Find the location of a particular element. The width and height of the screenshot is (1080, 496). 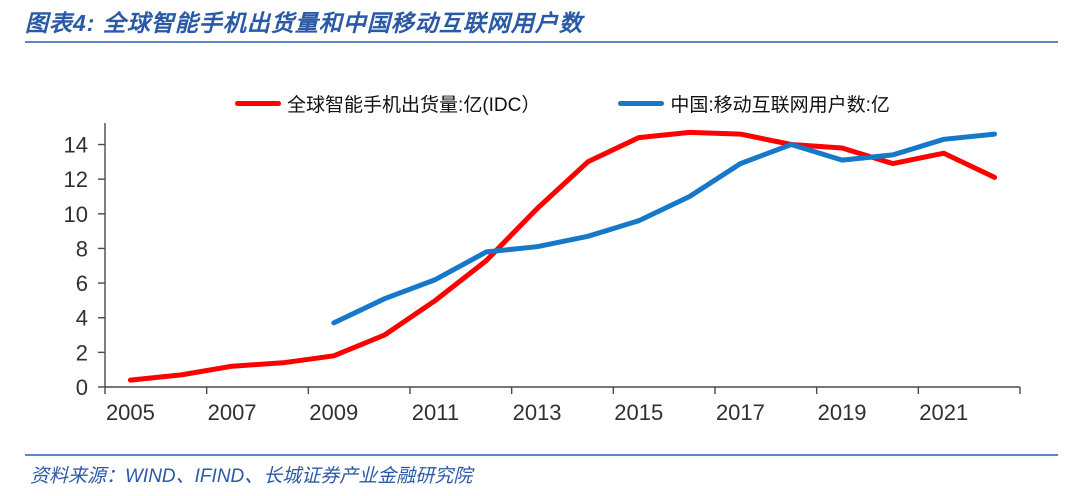

x-axis-tick-label: 2017 is located at coordinates (740, 412).